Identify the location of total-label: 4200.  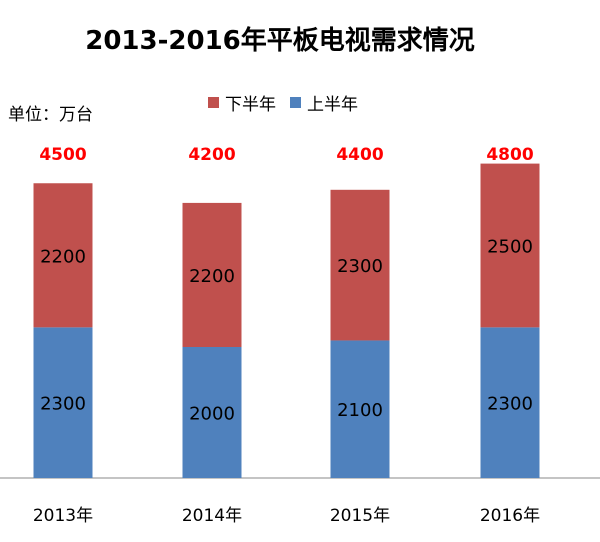
(211, 155).